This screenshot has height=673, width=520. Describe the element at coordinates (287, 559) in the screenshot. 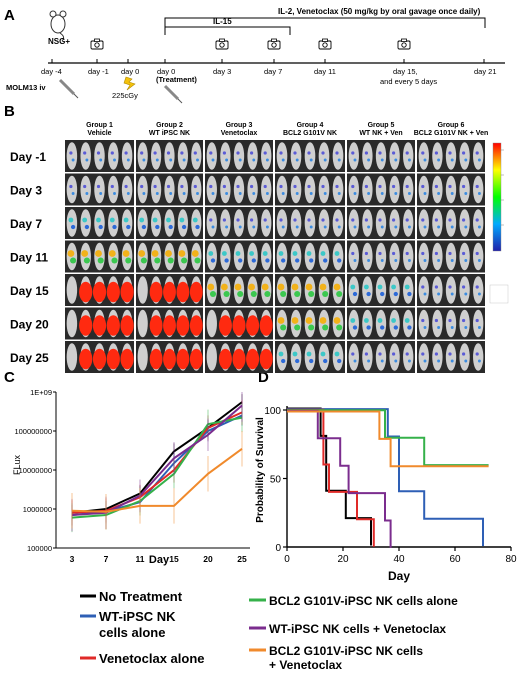

I see `survival-x-tick-label: 0` at that location.